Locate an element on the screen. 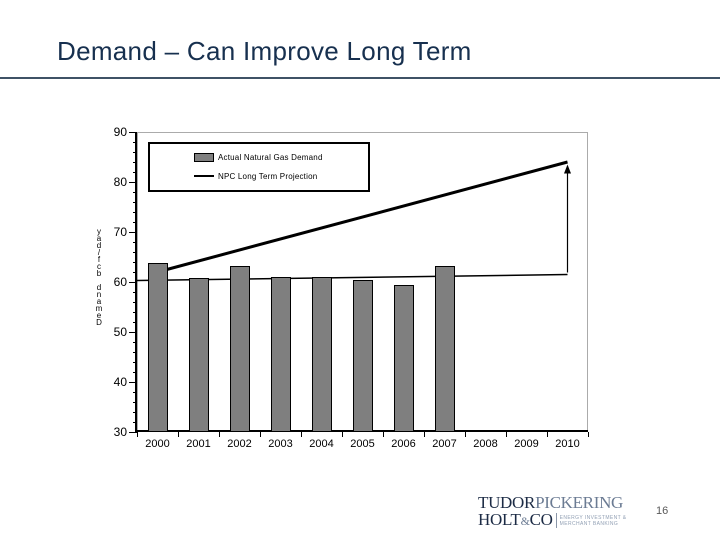 This screenshot has width=720, height=540. x-tick-label: 2002 is located at coordinates (239, 444).